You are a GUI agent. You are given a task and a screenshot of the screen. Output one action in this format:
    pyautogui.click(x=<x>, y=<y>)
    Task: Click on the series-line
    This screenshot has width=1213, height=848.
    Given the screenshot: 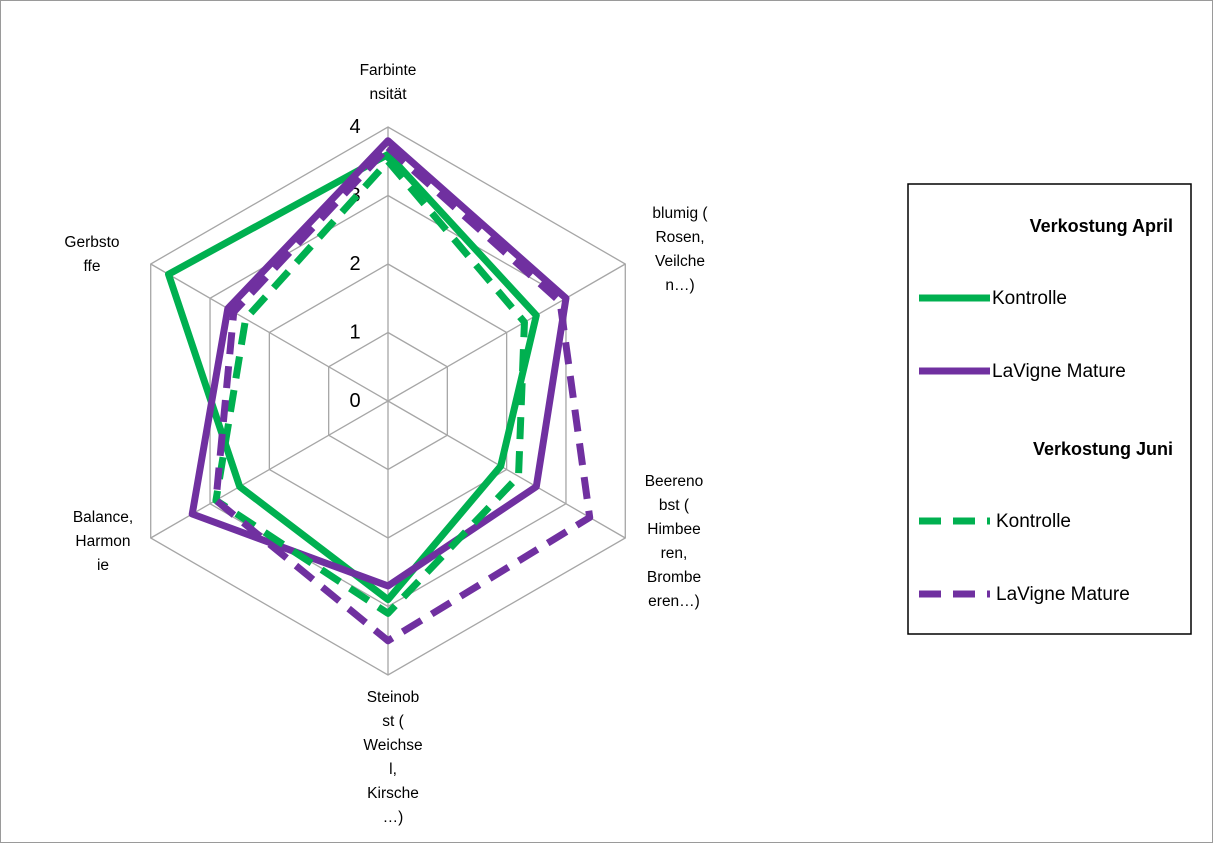 What is the action you would take?
    pyautogui.click(x=370, y=387)
    